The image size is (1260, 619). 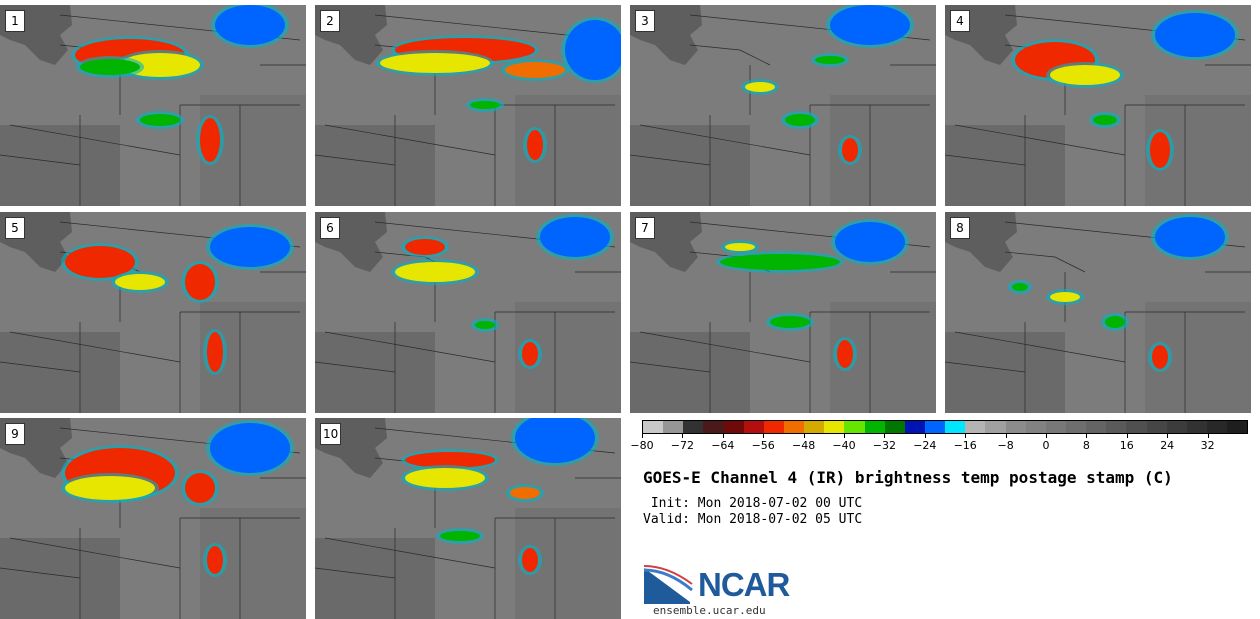 I want to click on colorbar-tick-label: 32, so click(x=1207, y=445).